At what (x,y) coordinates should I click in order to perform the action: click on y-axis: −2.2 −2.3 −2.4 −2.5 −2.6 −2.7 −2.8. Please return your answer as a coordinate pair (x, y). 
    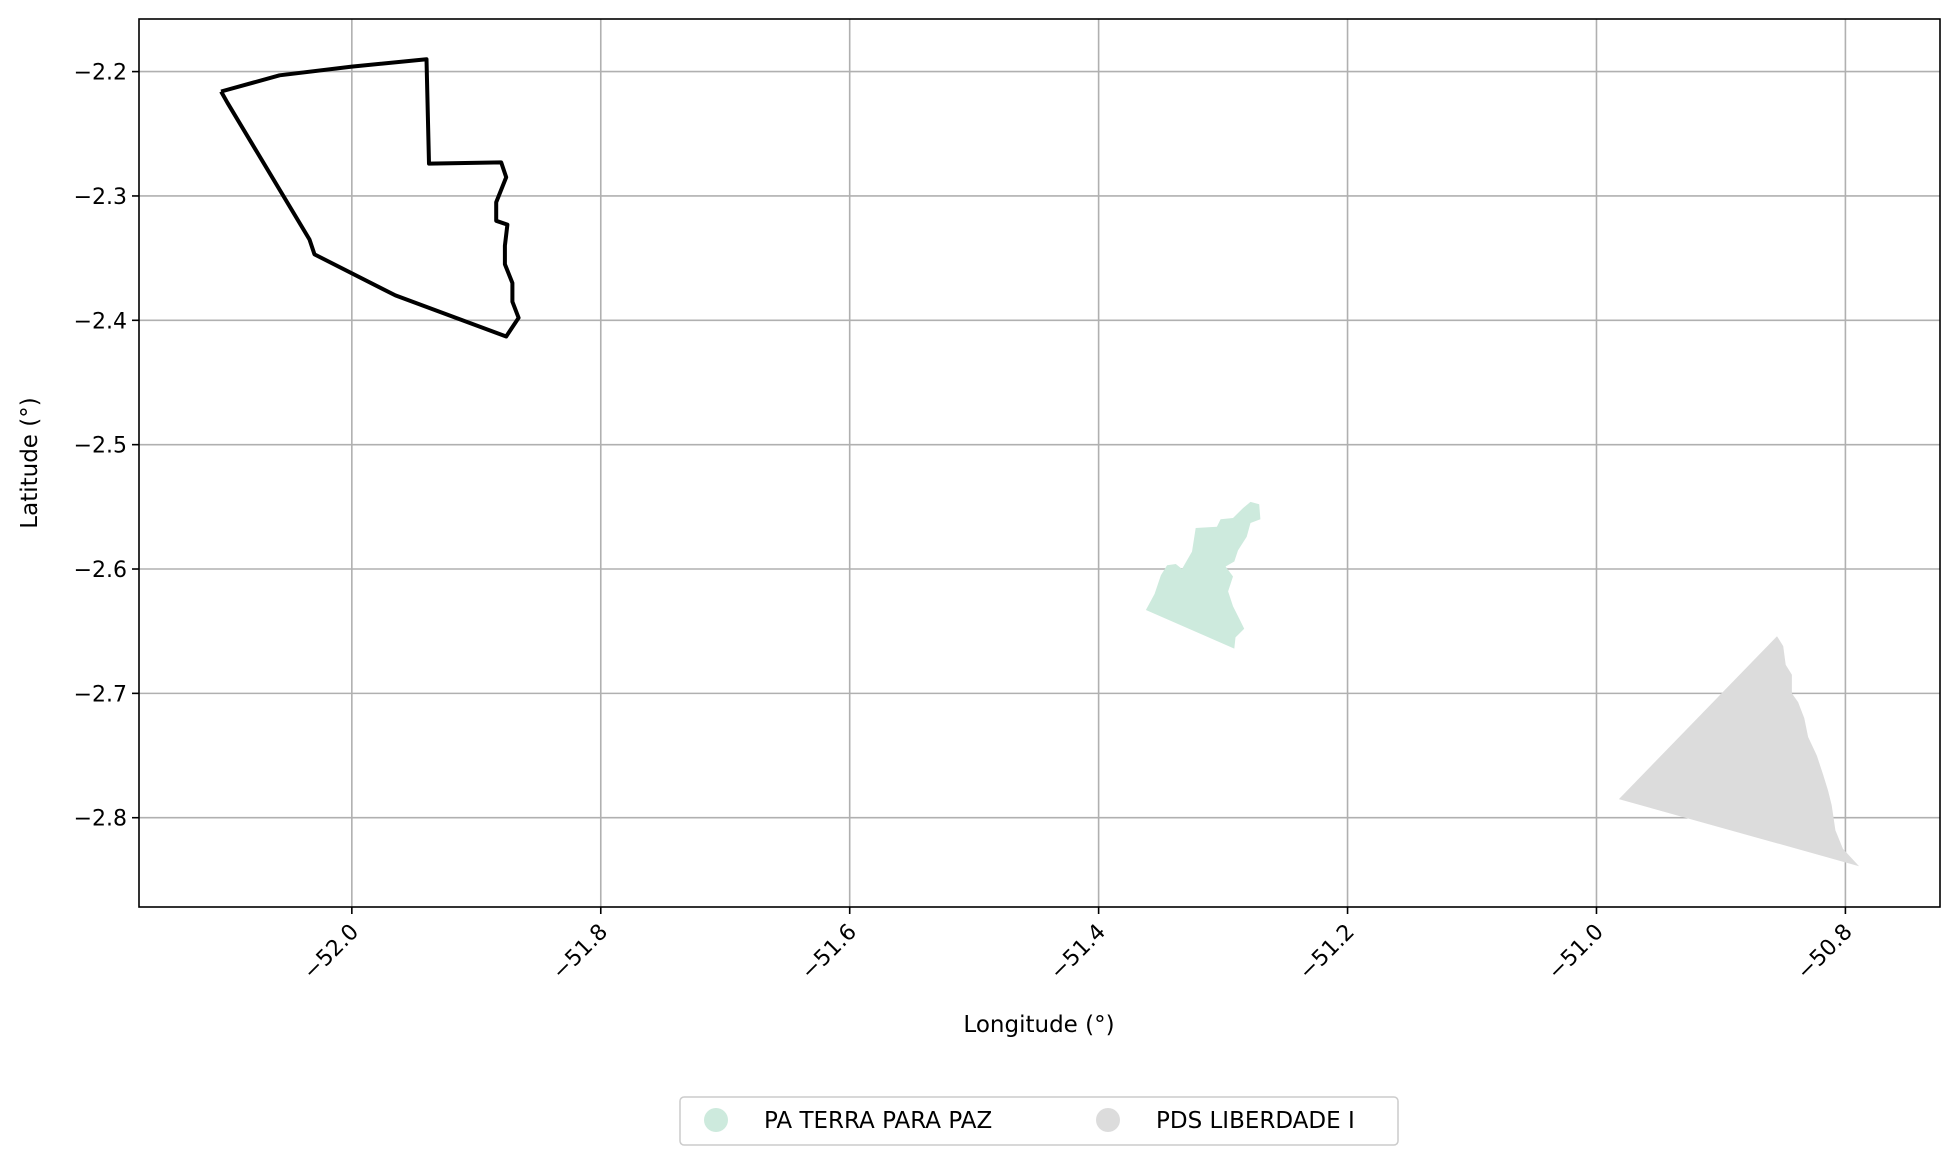
    Looking at the image, I should click on (106, 446).